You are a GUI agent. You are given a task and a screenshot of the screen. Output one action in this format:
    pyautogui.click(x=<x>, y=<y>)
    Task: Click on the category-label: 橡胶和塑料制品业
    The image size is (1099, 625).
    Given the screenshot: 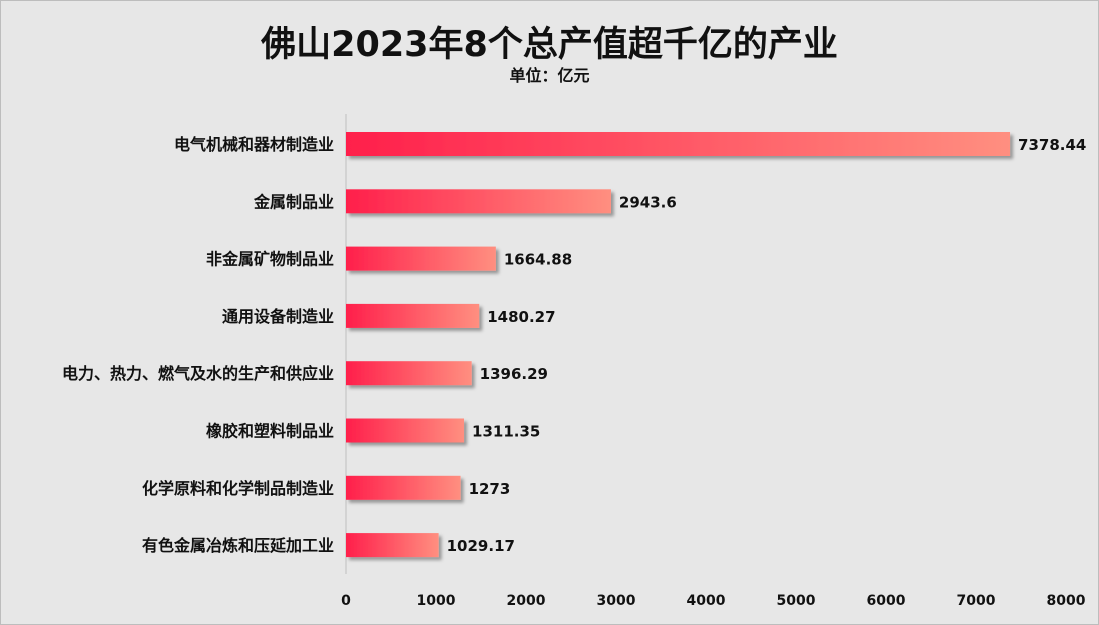 What is the action you would take?
    pyautogui.click(x=270, y=431)
    